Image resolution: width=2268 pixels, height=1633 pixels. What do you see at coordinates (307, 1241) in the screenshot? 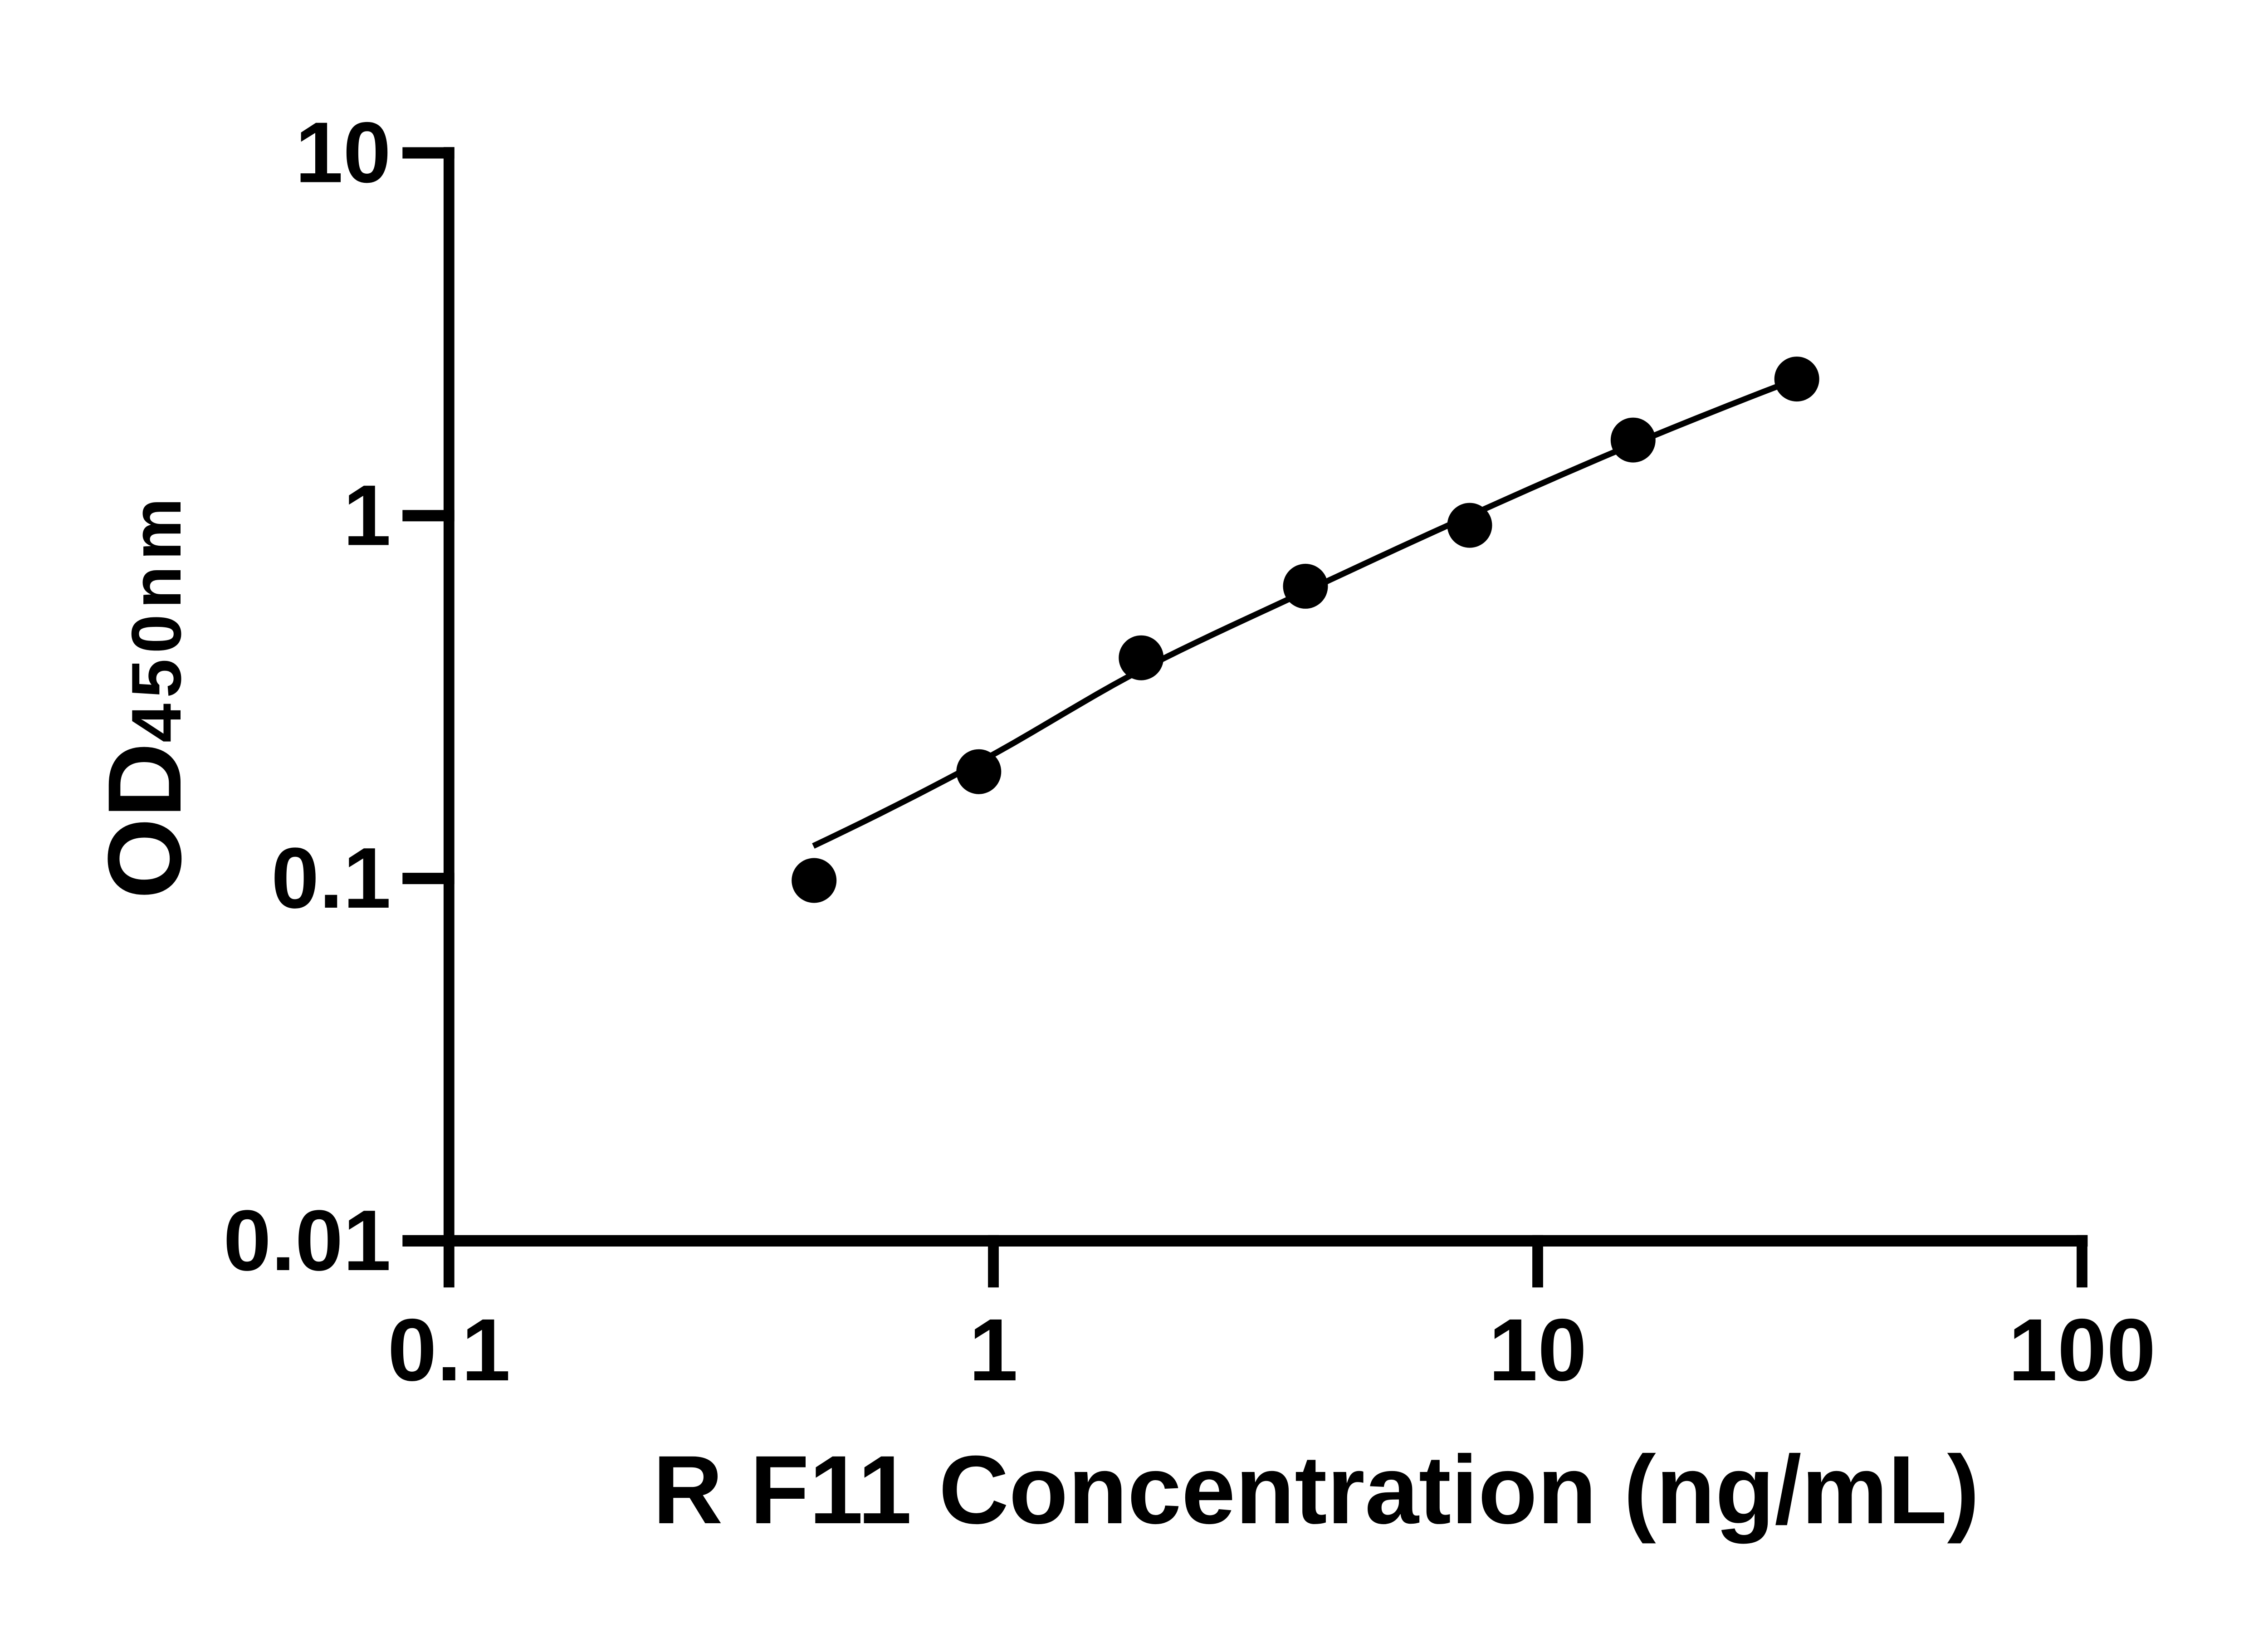
I see `svg-text: 0.01` at bounding box center [307, 1241].